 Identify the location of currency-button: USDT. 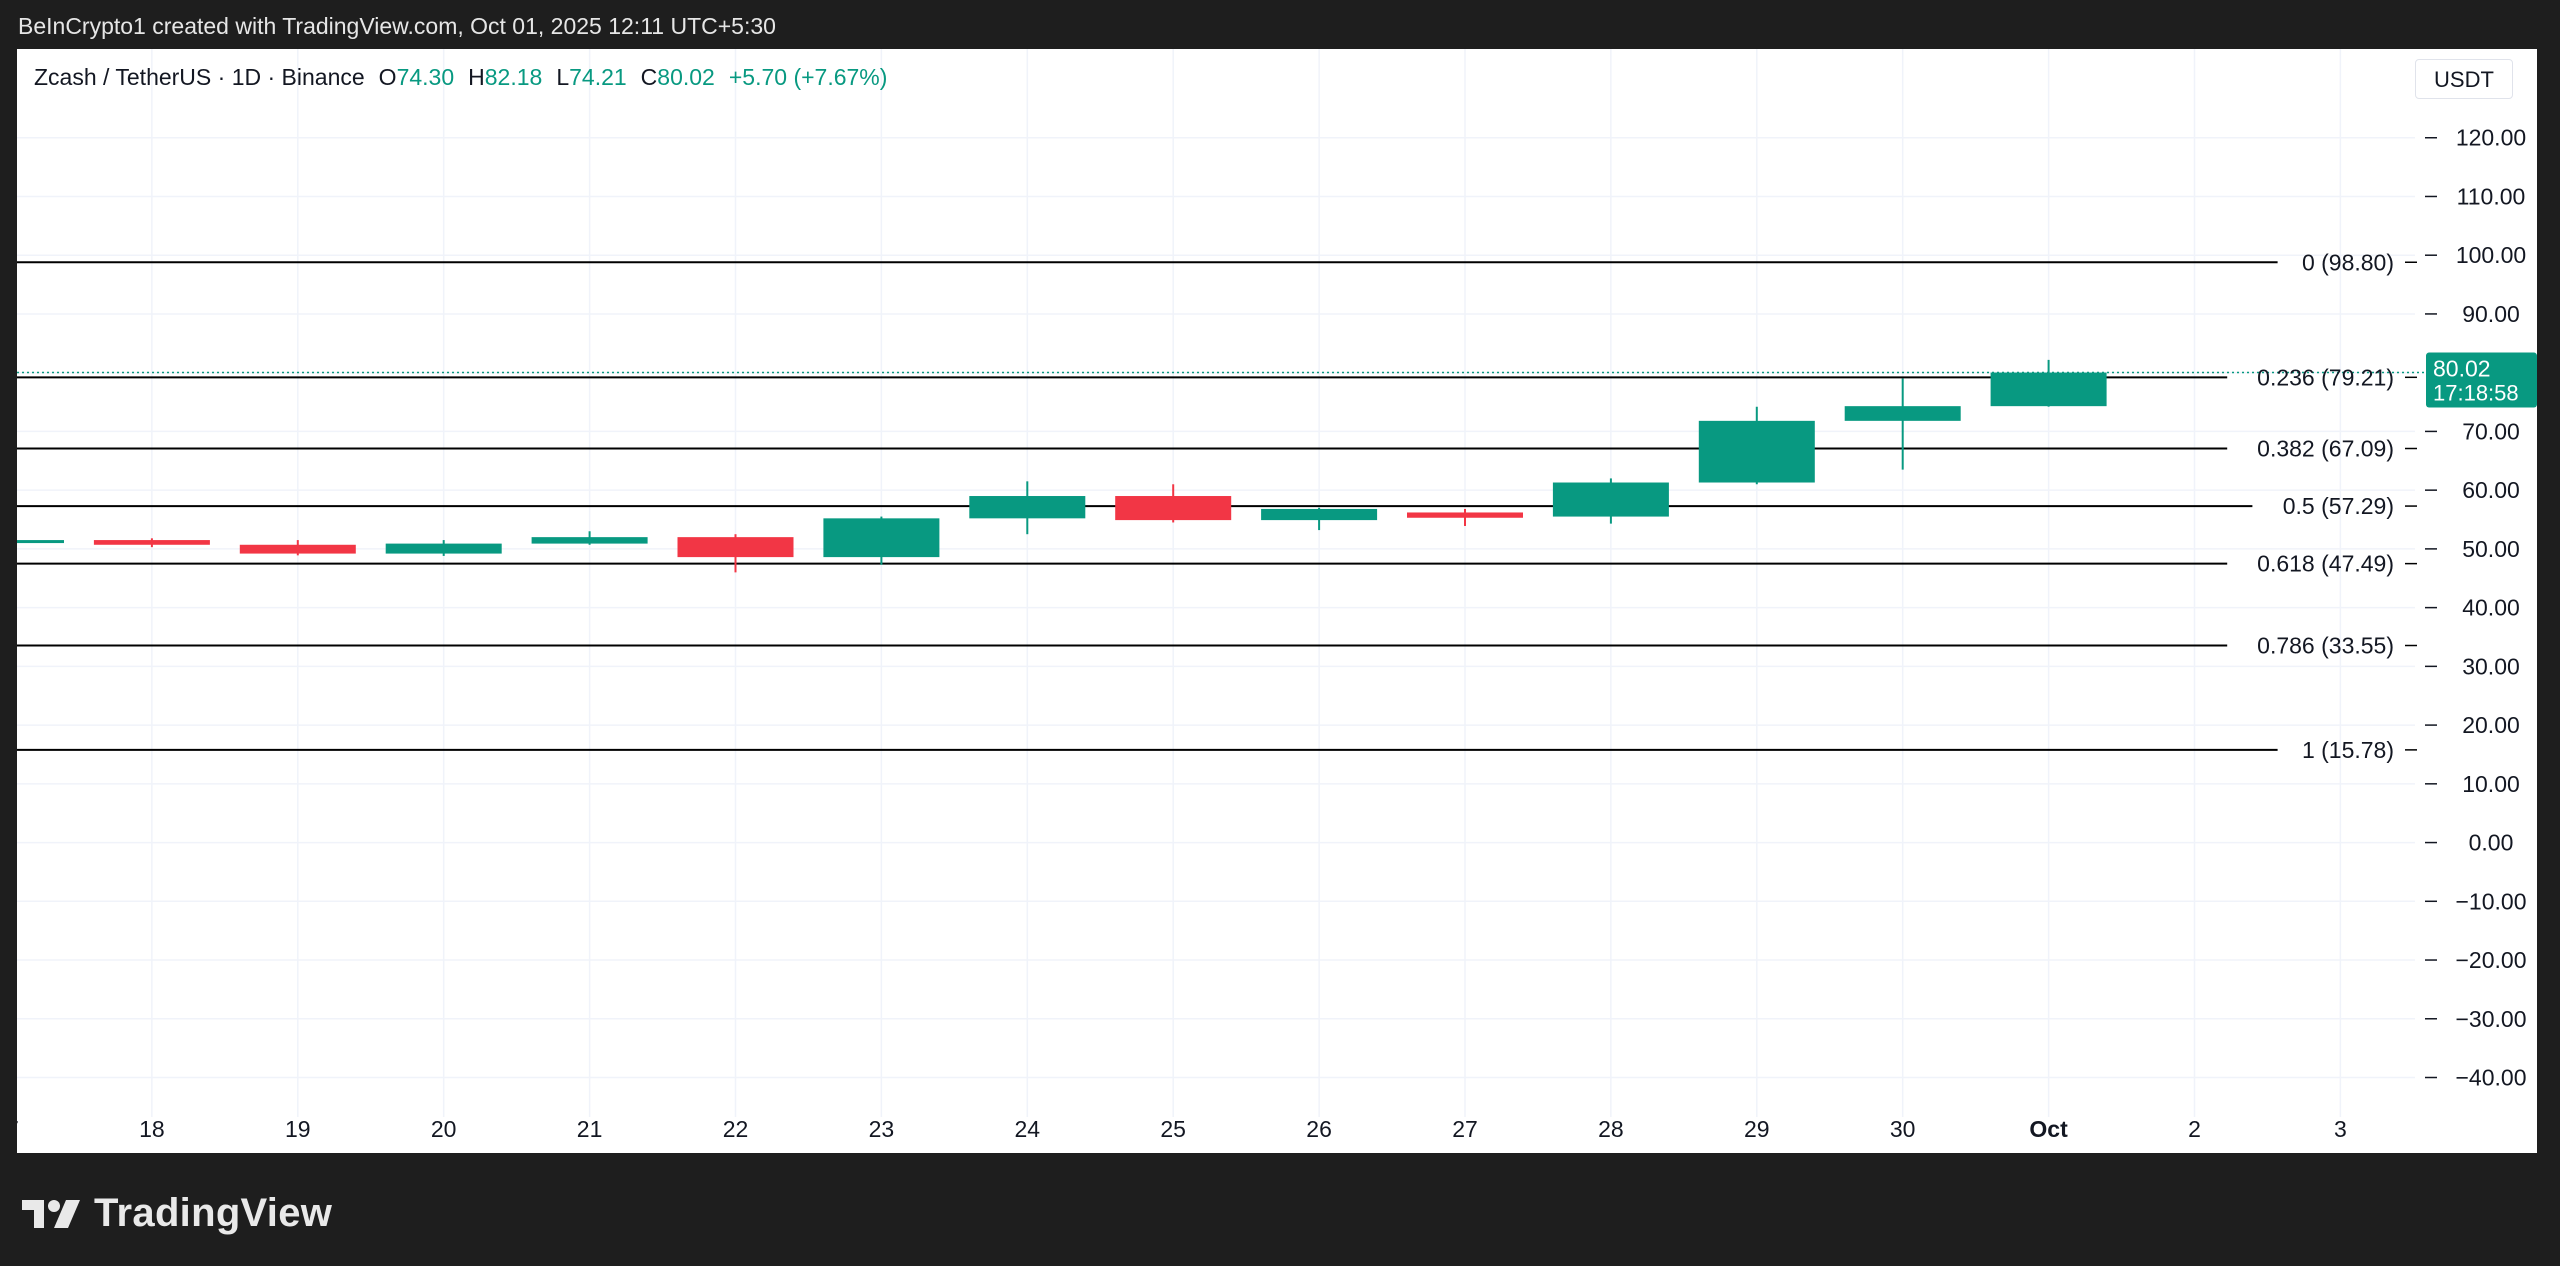
(2464, 79).